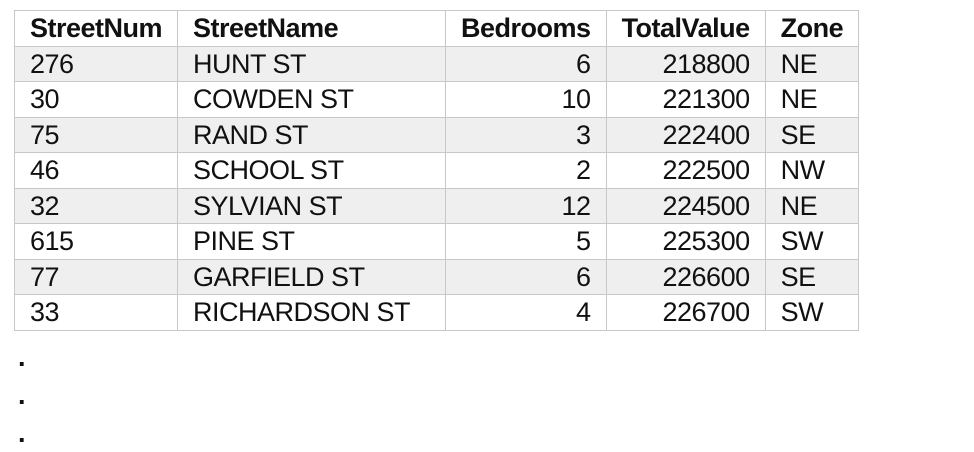  What do you see at coordinates (312, 312) in the screenshot?
I see `cell-streetname: RICHARDSON ST` at bounding box center [312, 312].